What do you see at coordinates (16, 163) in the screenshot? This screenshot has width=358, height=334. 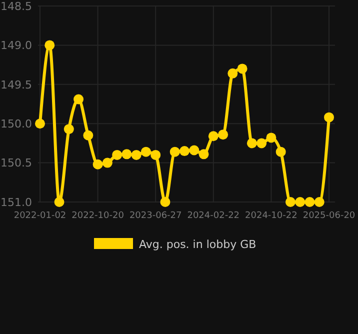 I see `y-tick-label: 150.5` at bounding box center [16, 163].